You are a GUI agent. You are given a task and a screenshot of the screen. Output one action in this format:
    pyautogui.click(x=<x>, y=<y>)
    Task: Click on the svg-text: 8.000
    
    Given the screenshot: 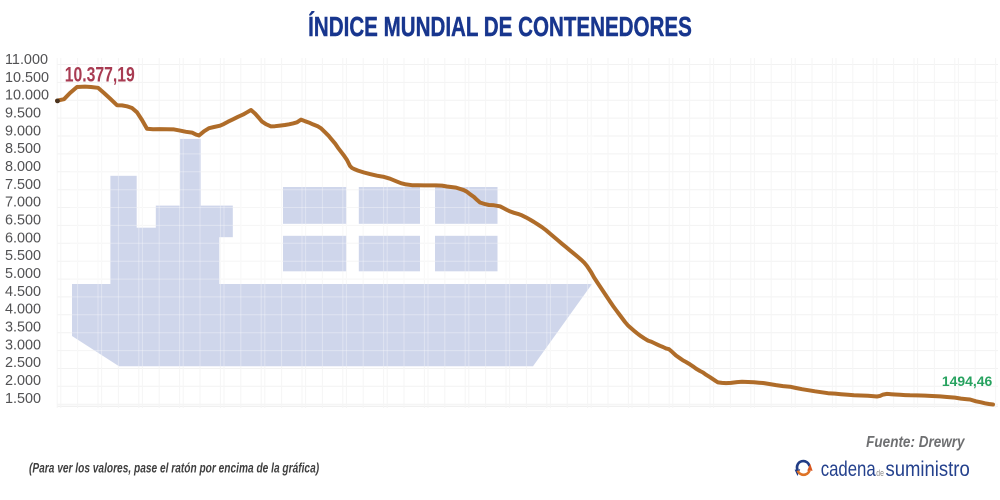 What is the action you would take?
    pyautogui.click(x=23, y=167)
    